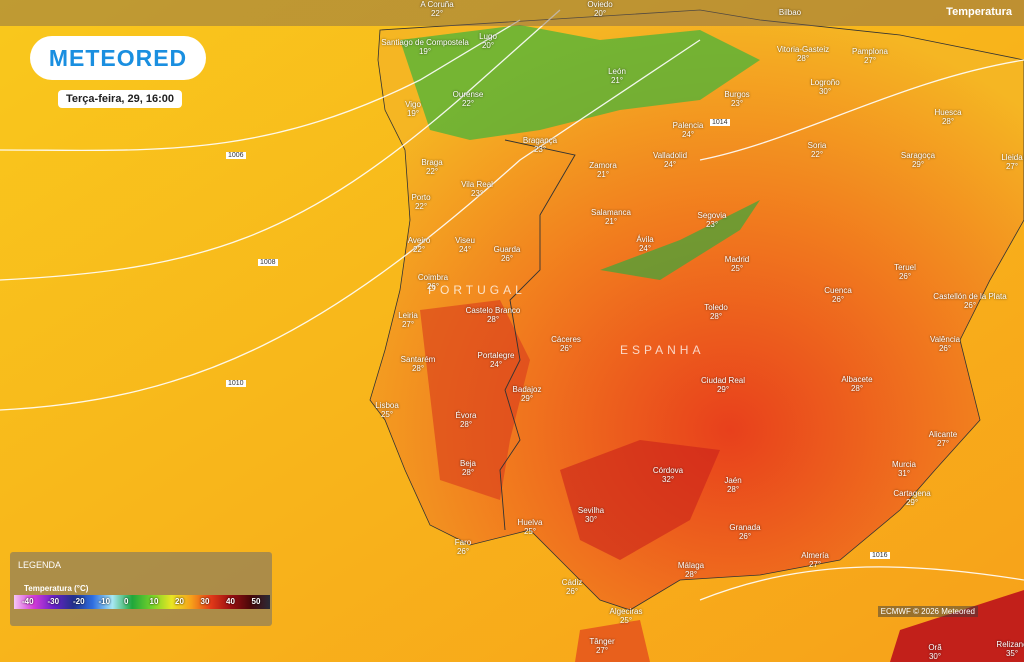 The image size is (1024, 662). I want to click on city-label: Algeciras 25°, so click(626, 616).